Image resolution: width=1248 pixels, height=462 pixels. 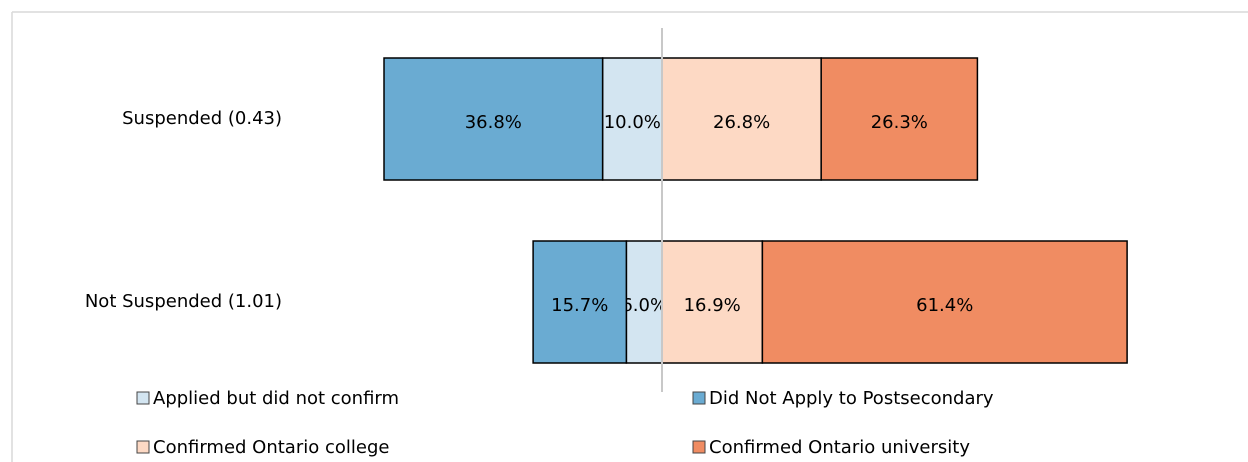 I want to click on value-label: 16.9%, so click(x=712, y=305).